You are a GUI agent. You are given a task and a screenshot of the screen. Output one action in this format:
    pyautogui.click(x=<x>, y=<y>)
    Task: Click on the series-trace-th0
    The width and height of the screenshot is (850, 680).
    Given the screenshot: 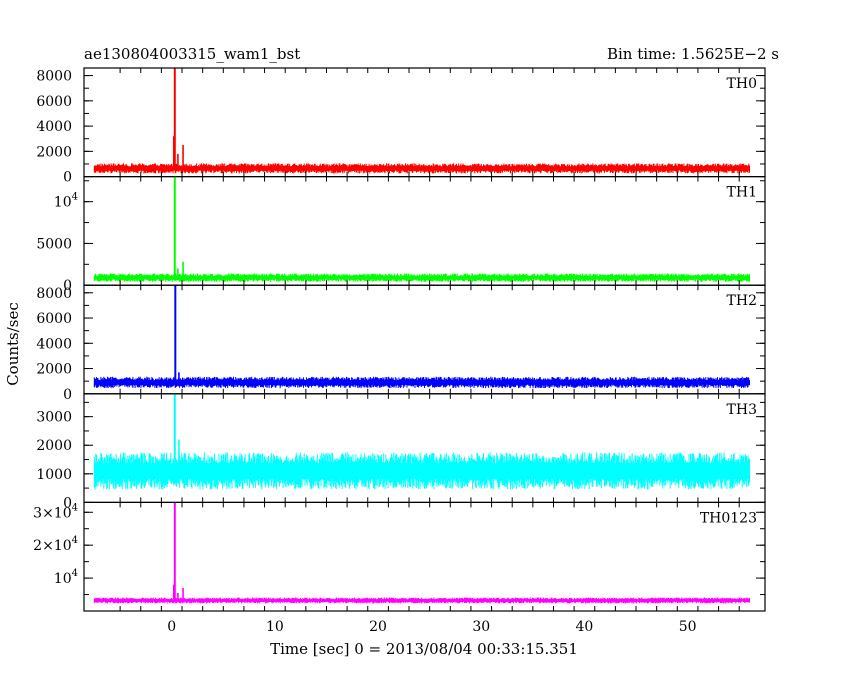 What is the action you would take?
    pyautogui.click(x=422, y=168)
    